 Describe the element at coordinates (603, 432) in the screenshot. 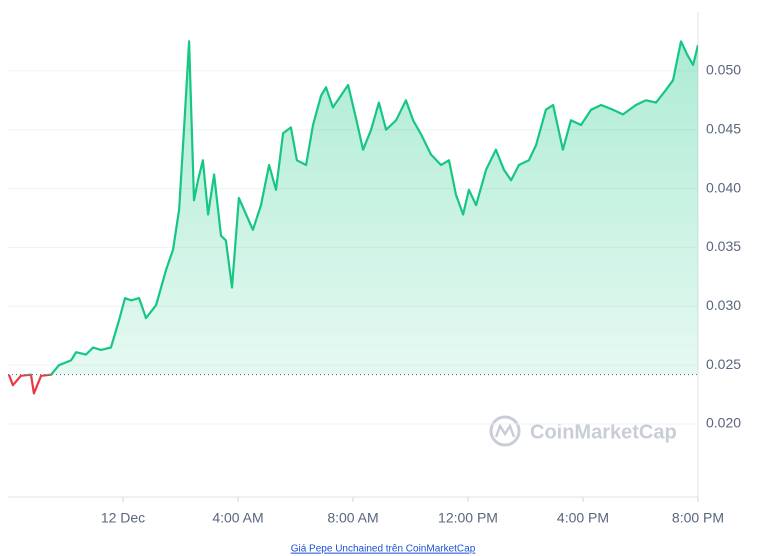

I see `watermark-text: CoinMarketCap` at that location.